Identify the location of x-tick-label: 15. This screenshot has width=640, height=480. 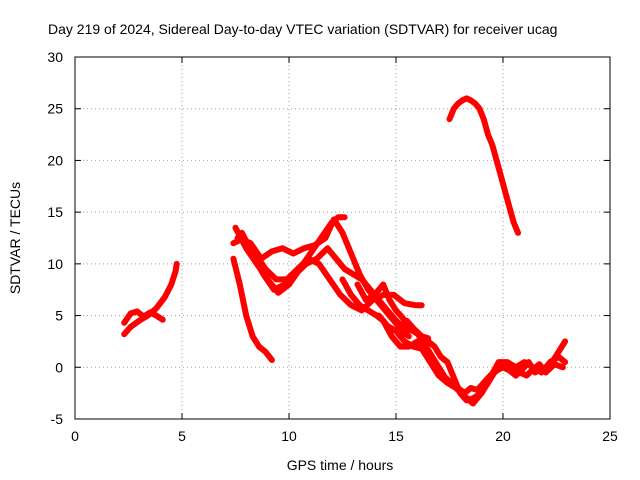
(396, 436).